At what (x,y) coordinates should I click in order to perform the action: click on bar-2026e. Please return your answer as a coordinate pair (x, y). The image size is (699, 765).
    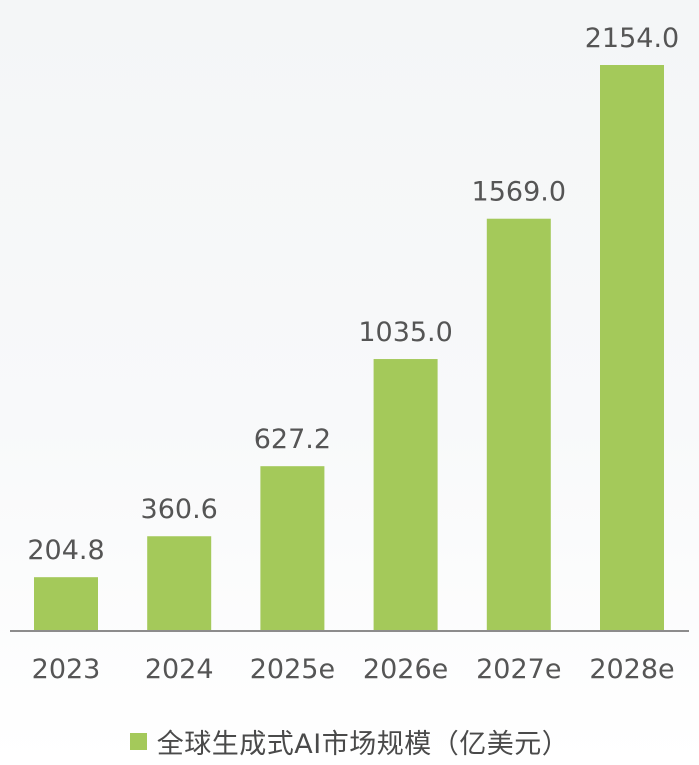
    Looking at the image, I should click on (405, 495).